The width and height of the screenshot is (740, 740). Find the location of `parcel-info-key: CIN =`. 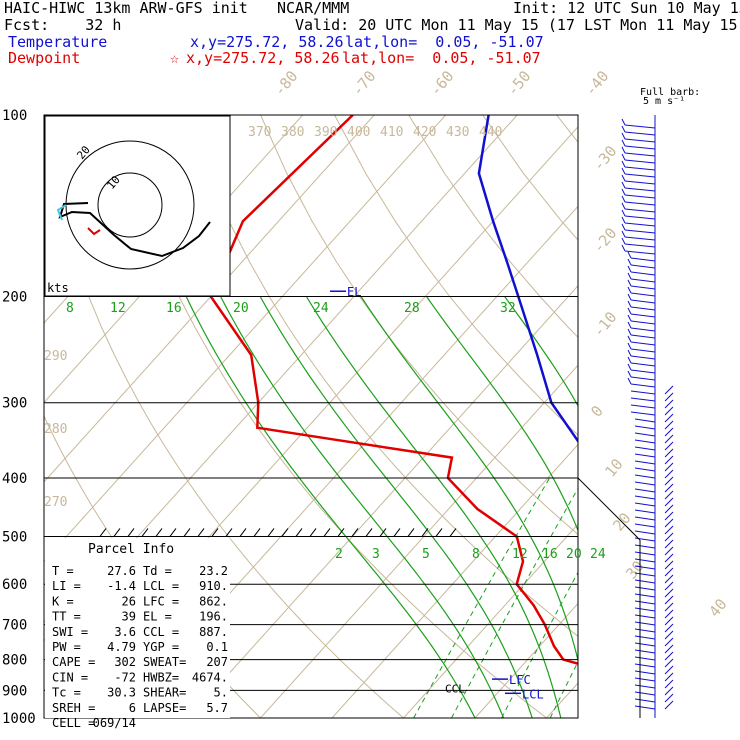

parcel-info-key: CIN = is located at coordinates (70, 677).